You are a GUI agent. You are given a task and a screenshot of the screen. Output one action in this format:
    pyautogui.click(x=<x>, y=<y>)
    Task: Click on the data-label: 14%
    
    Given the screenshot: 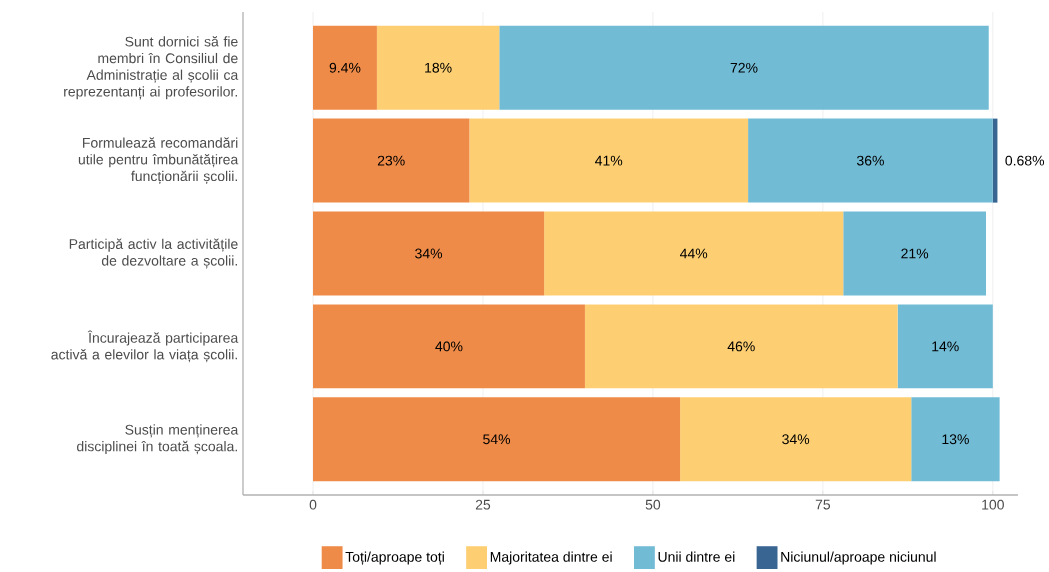 What is the action you would take?
    pyautogui.click(x=945, y=346)
    